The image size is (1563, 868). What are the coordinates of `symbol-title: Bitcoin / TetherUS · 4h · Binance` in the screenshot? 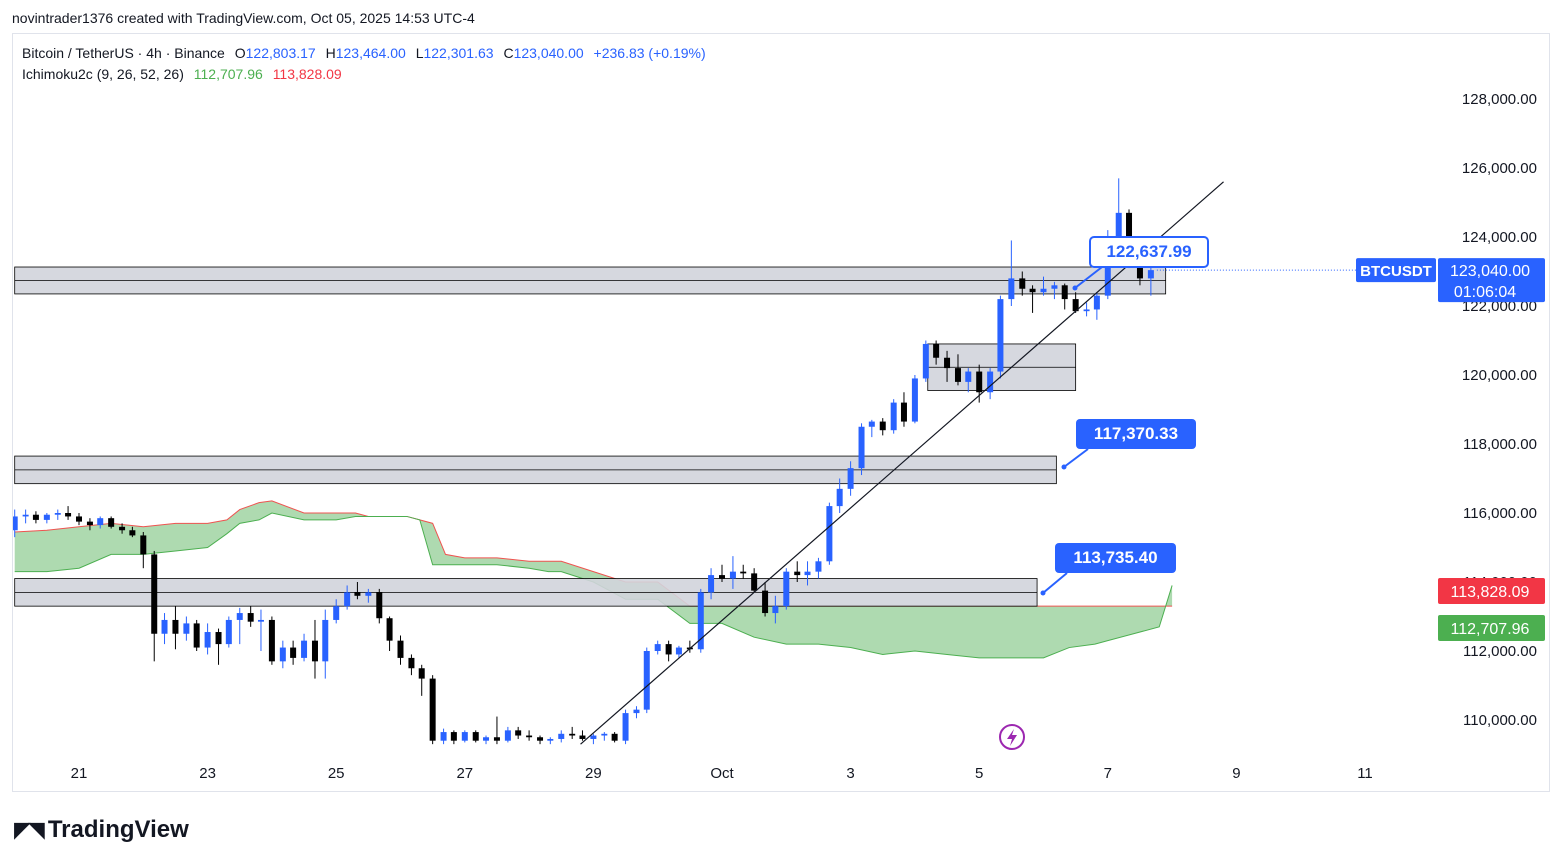 It's located at (123, 53).